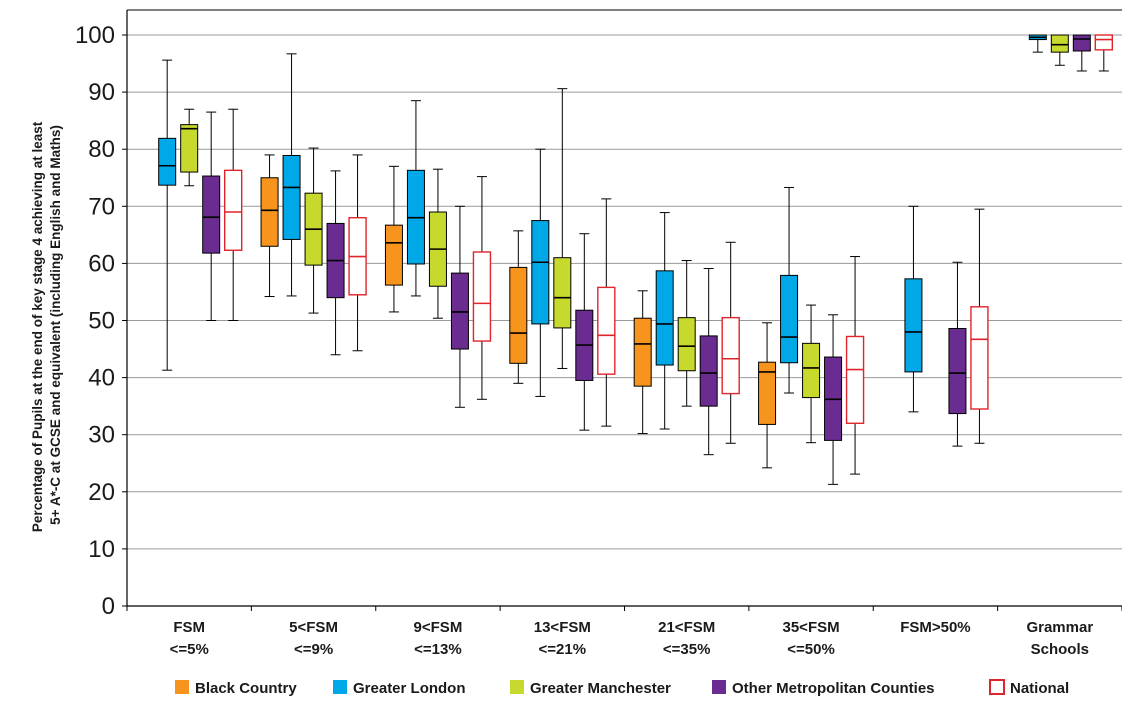 Image resolution: width=1122 pixels, height=702 pixels. I want to click on x-category-label: 5<FSM, so click(313, 627).